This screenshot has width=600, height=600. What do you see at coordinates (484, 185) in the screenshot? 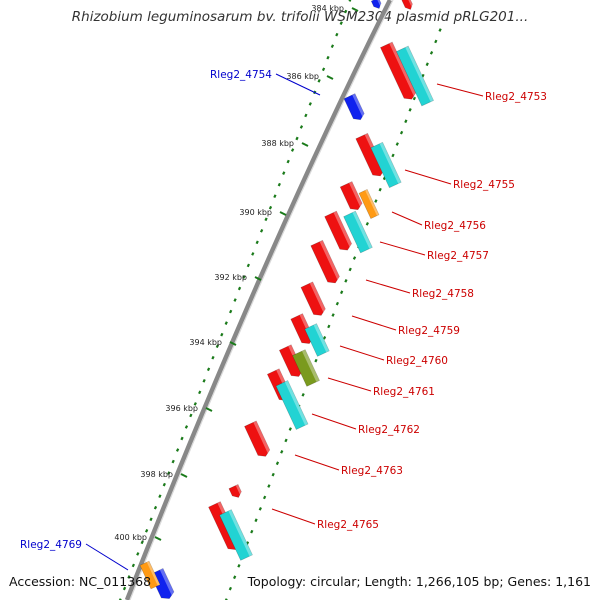
I see `gene-label: Rleg2_4755` at bounding box center [484, 185].